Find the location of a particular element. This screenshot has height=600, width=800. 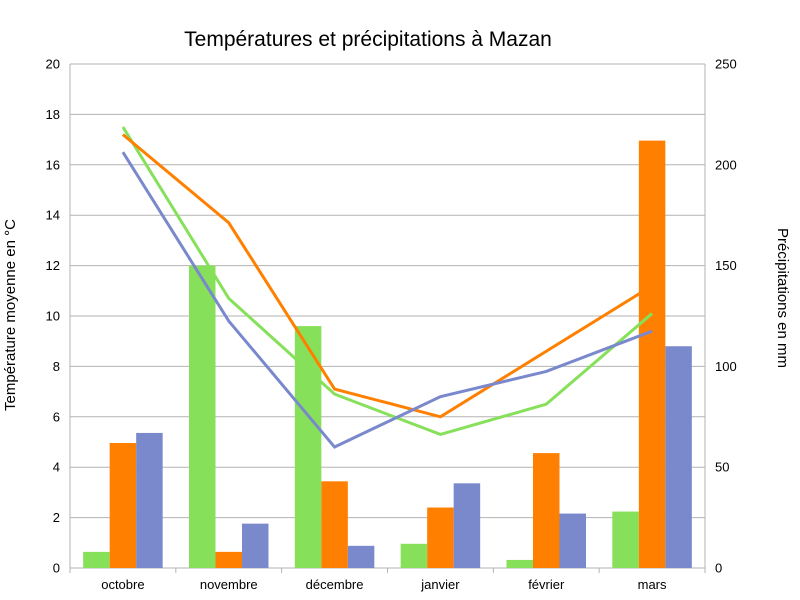

category-label: octobre is located at coordinates (122, 584).